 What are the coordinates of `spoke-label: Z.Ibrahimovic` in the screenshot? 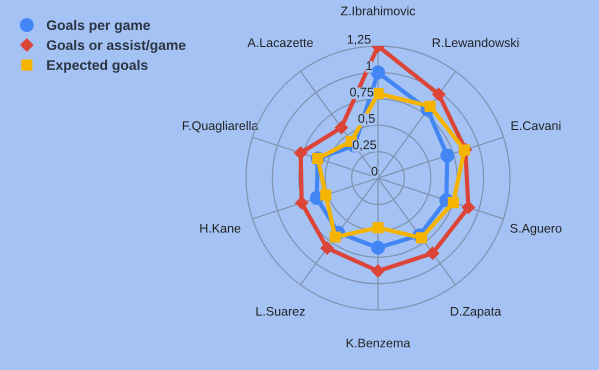 It's located at (378, 11).